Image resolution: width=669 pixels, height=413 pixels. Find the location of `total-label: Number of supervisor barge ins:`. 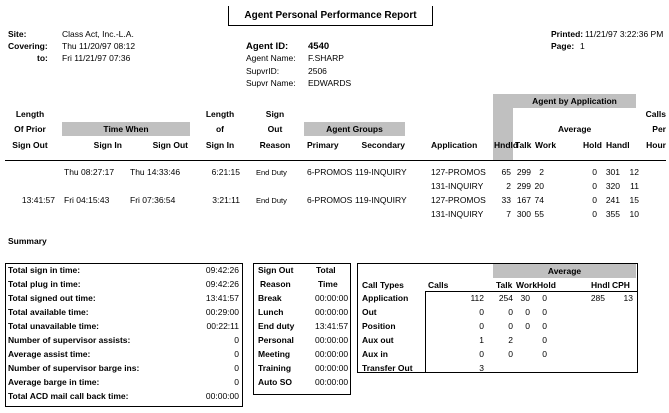

total-label: Number of supervisor barge ins: is located at coordinates (74, 368).